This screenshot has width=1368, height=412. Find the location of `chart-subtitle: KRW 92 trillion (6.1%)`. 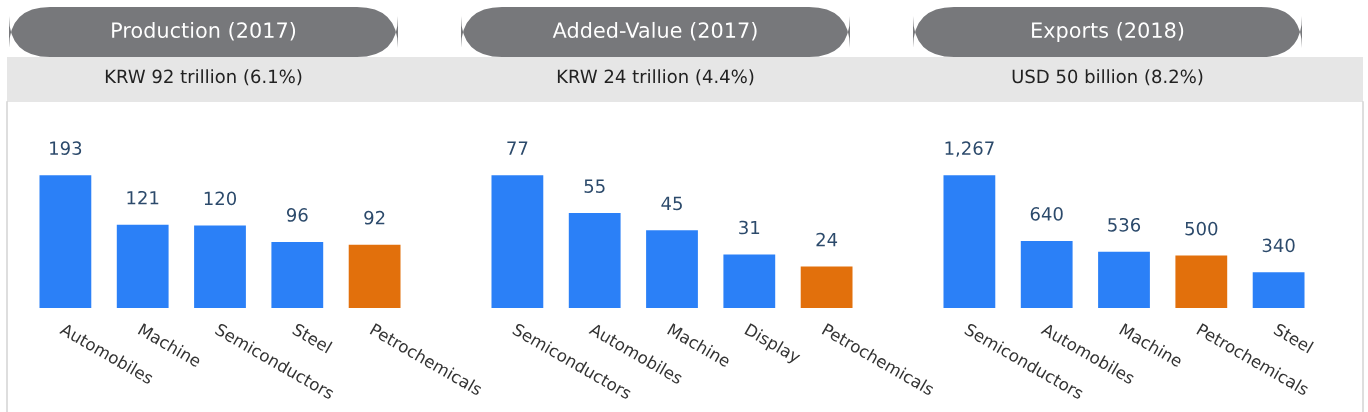

chart-subtitle: KRW 92 trillion (6.1%) is located at coordinates (203, 77).